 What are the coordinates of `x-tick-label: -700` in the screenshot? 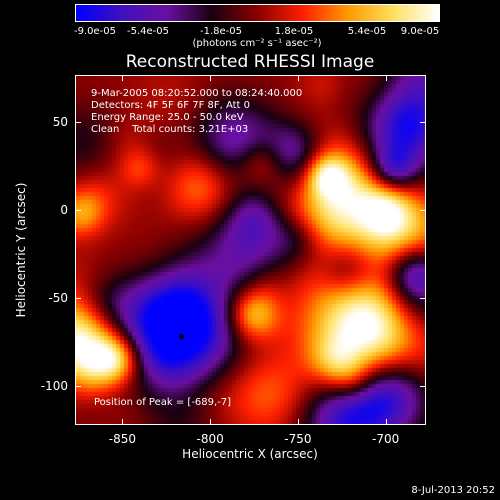 It's located at (386, 439).